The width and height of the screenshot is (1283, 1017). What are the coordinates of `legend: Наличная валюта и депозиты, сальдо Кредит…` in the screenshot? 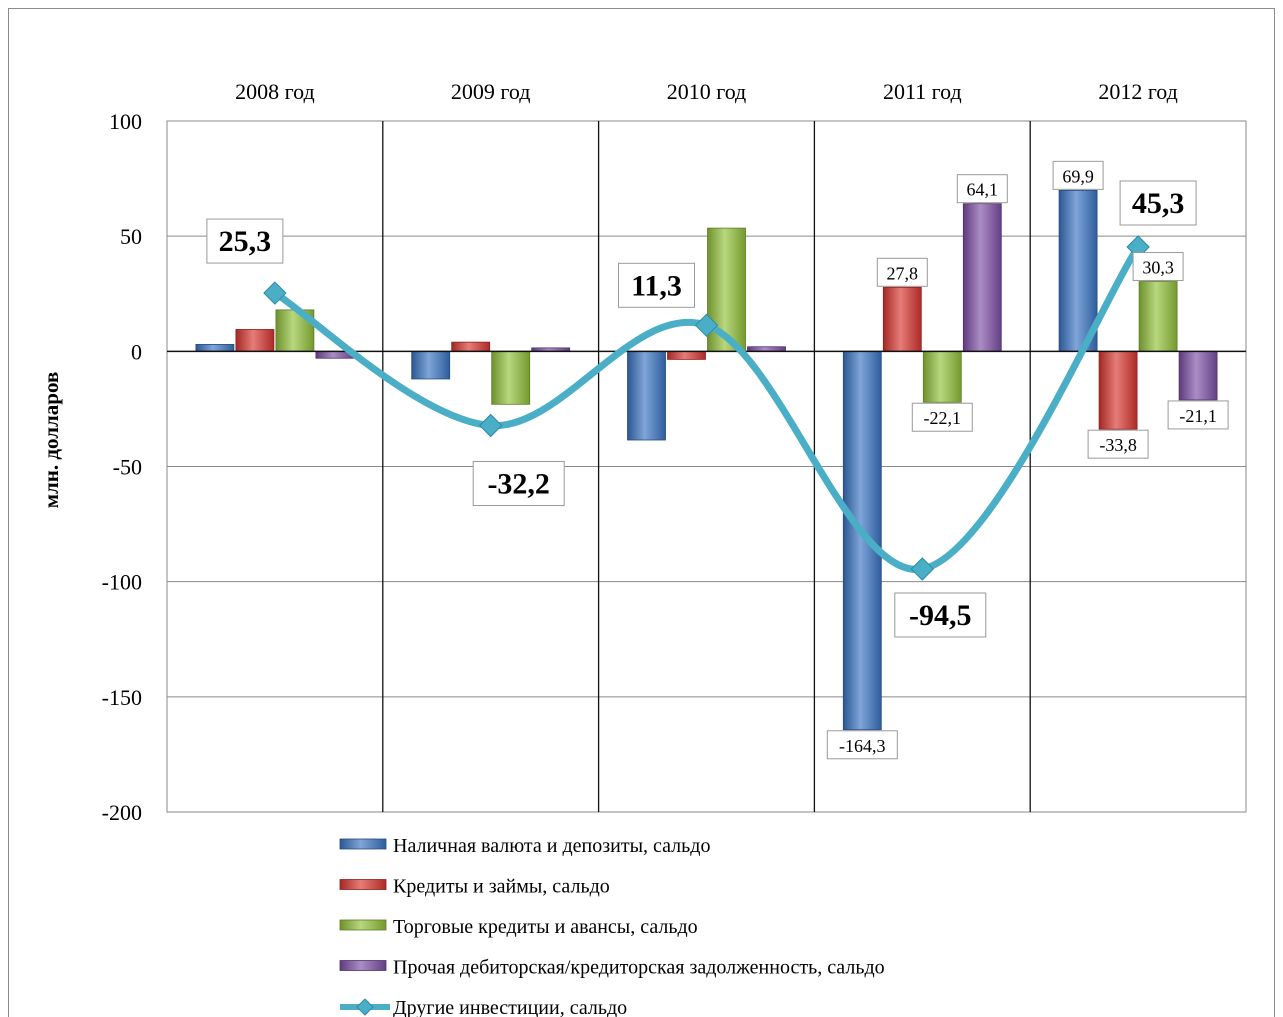 It's located at (612, 926).